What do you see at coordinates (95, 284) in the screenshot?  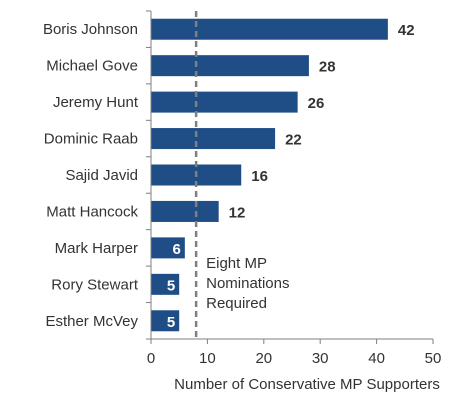 I see `category-label: Rory Stewart` at bounding box center [95, 284].